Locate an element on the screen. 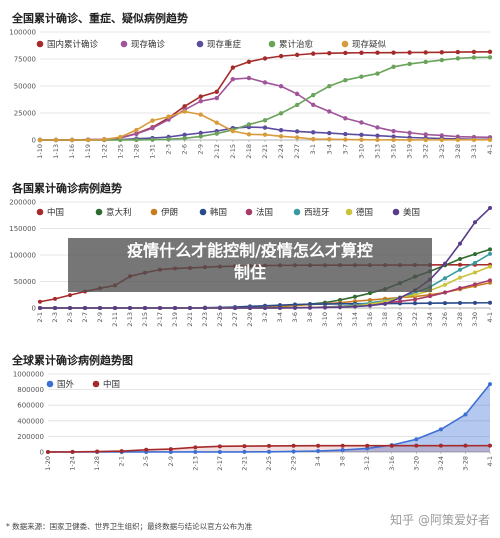 This screenshot has width=500, height=538. x-tick-label: 3-12 is located at coordinates (340, 319).